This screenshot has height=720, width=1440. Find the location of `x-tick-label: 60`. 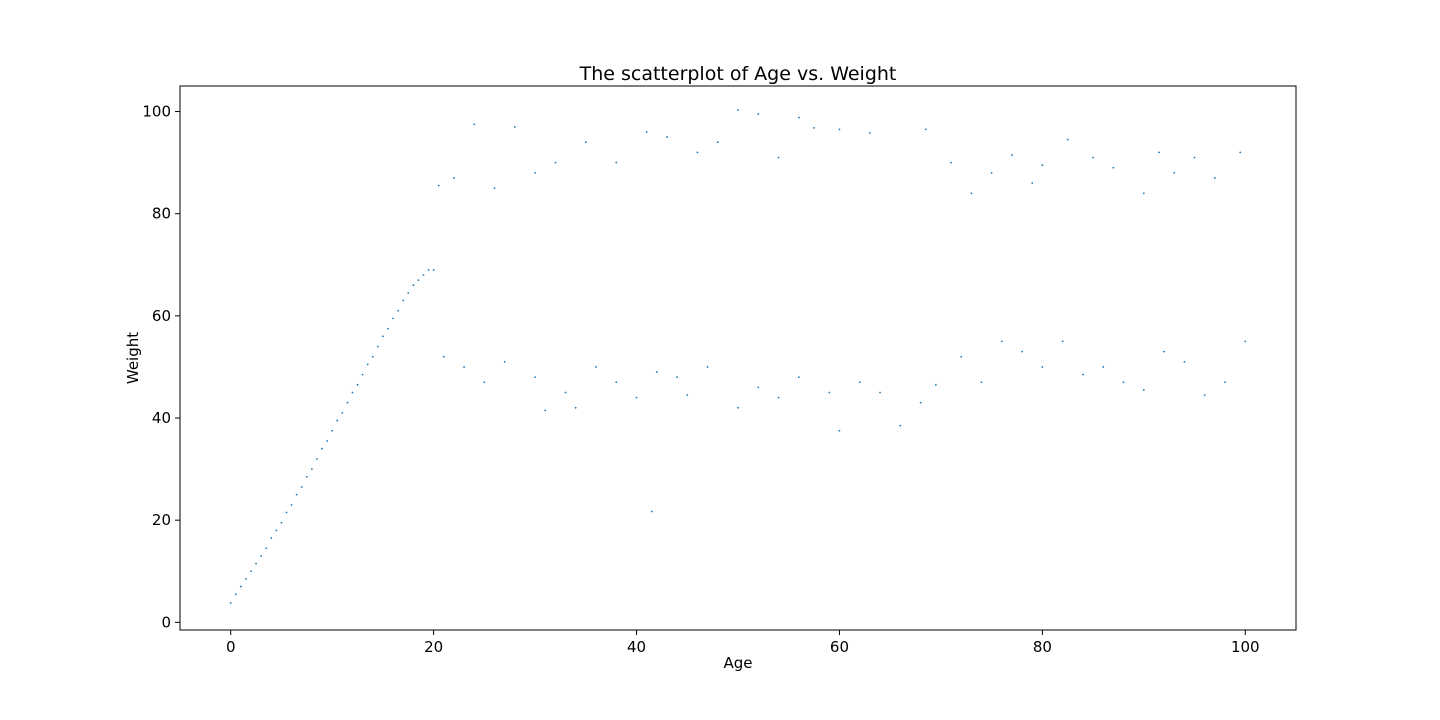

x-tick-label: 60 is located at coordinates (839, 647).